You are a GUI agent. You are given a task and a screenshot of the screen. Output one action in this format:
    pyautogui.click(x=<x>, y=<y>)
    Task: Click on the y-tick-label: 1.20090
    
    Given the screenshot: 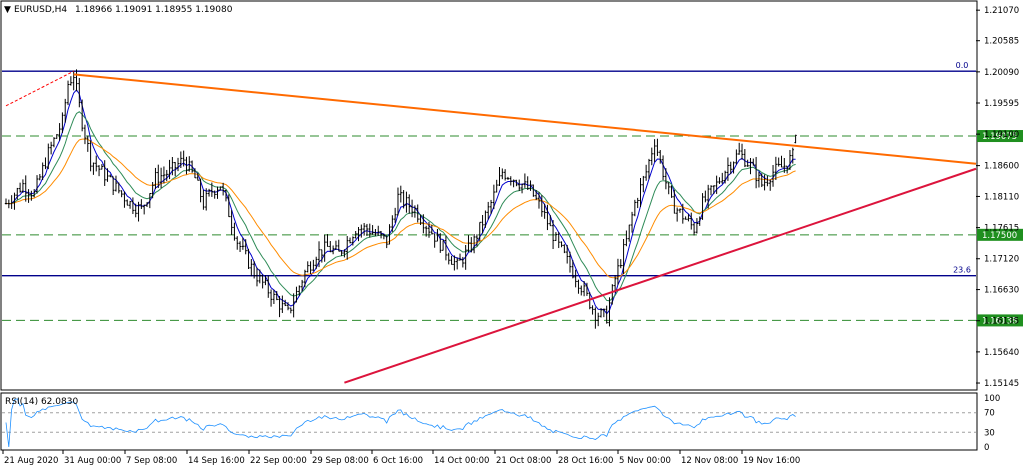 What is the action you would take?
    pyautogui.click(x=1001, y=73)
    